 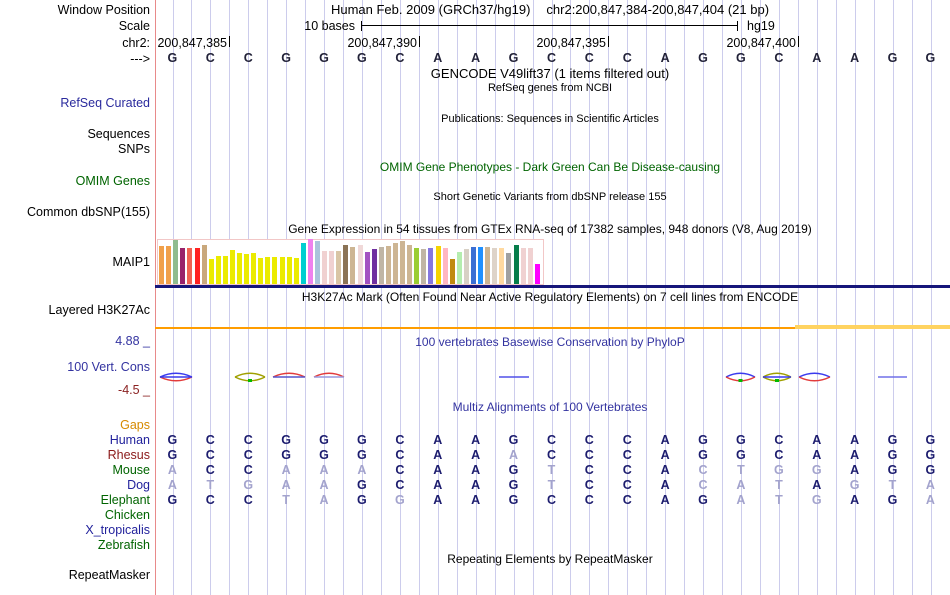 What do you see at coordinates (131, 262) in the screenshot?
I see `track-label-gtex-gene: MAIP1` at bounding box center [131, 262].